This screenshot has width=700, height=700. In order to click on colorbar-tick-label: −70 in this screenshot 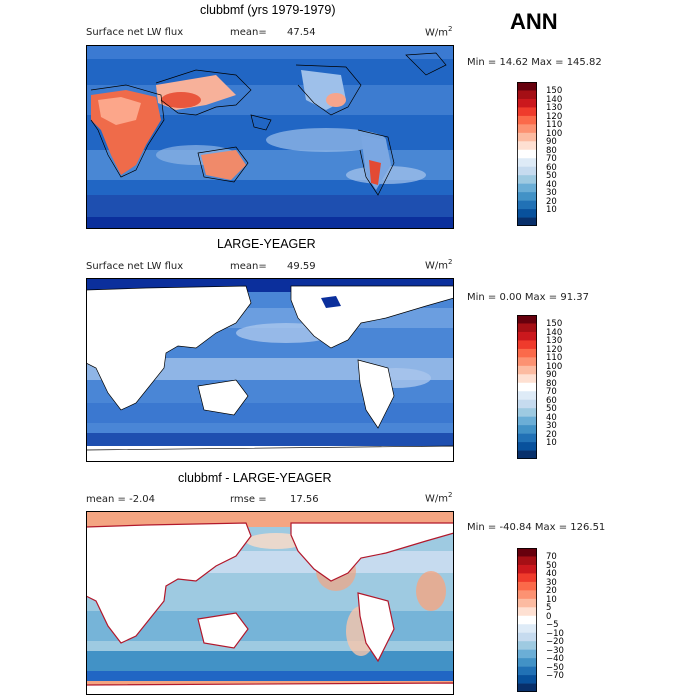, I will do `click(555, 676)`.